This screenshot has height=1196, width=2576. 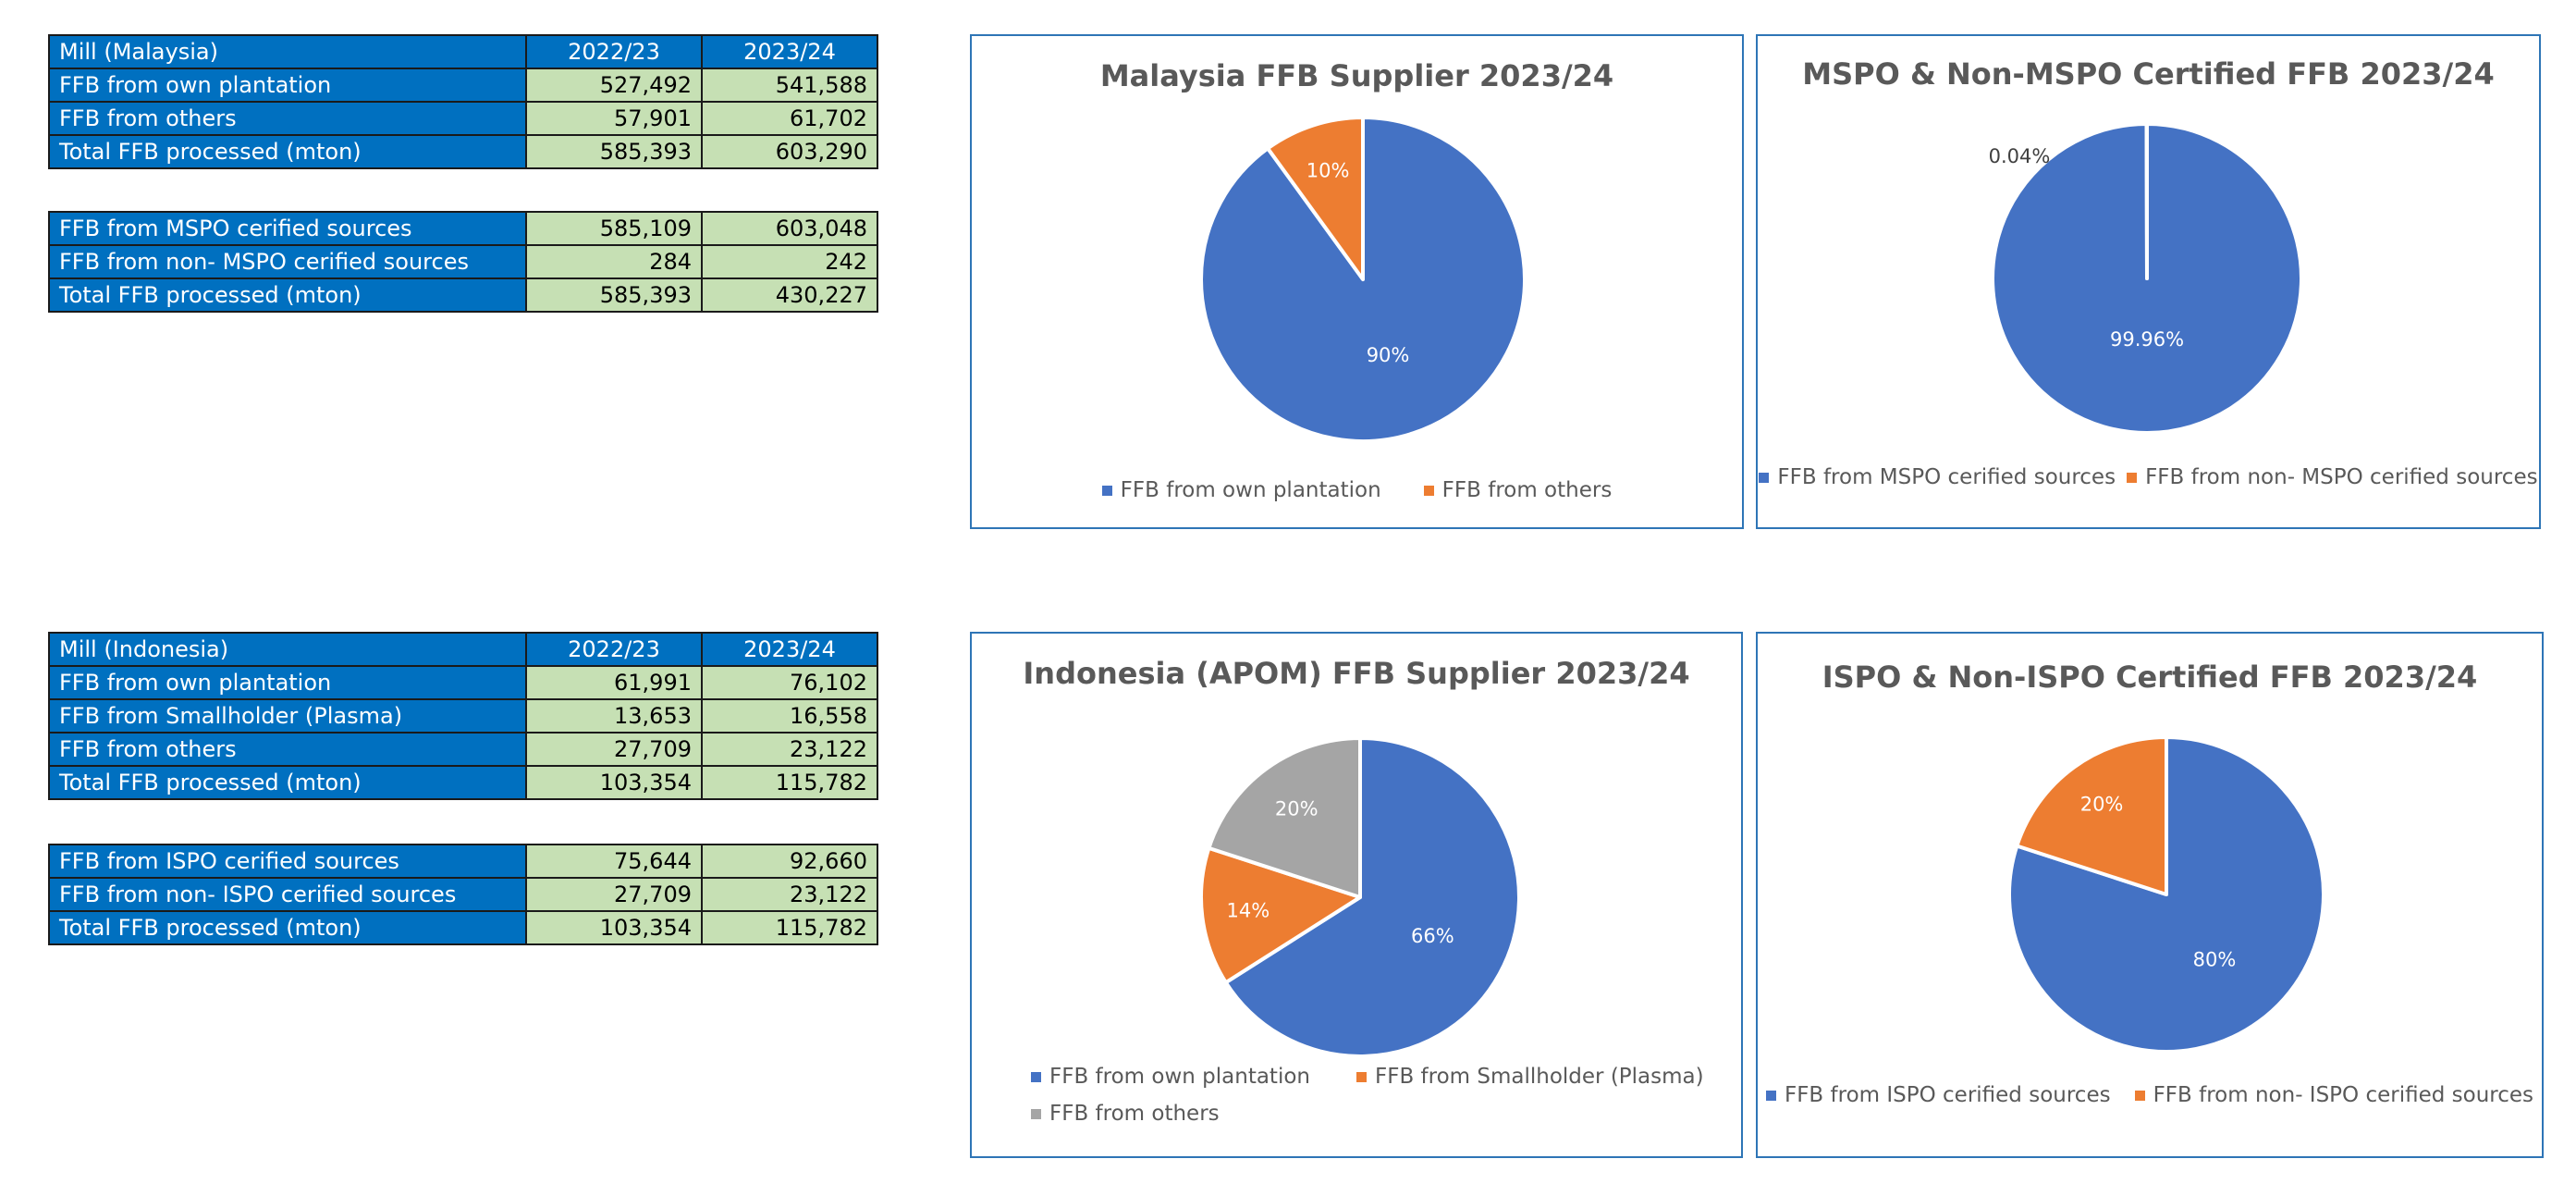 I want to click on legend-item: FFB from non- ISPO cerified sources, so click(x=2334, y=1095).